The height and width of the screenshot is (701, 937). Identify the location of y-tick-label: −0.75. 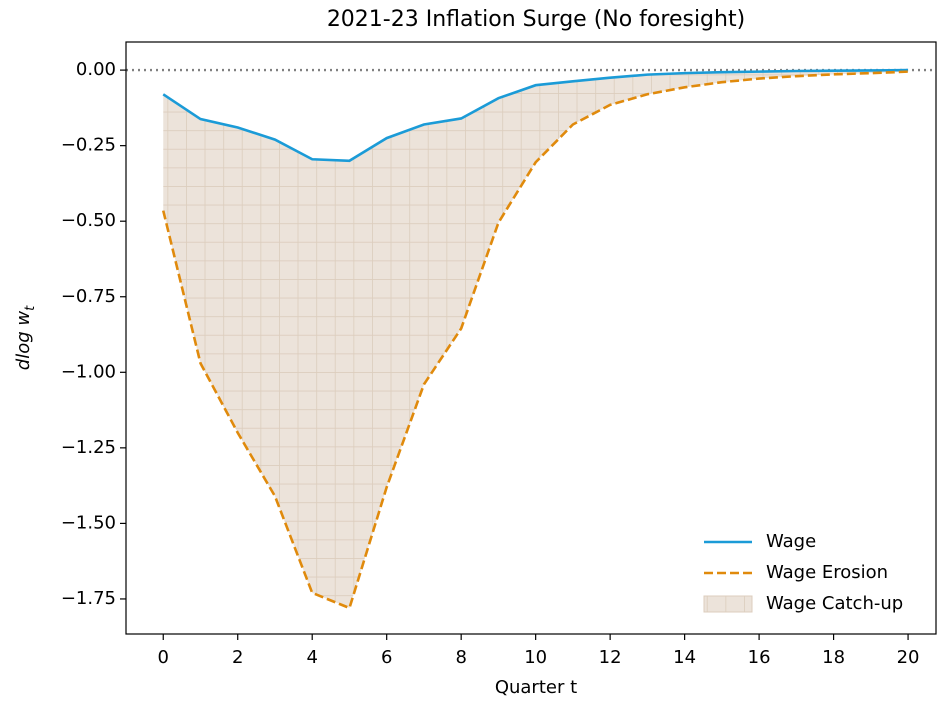
(88, 296).